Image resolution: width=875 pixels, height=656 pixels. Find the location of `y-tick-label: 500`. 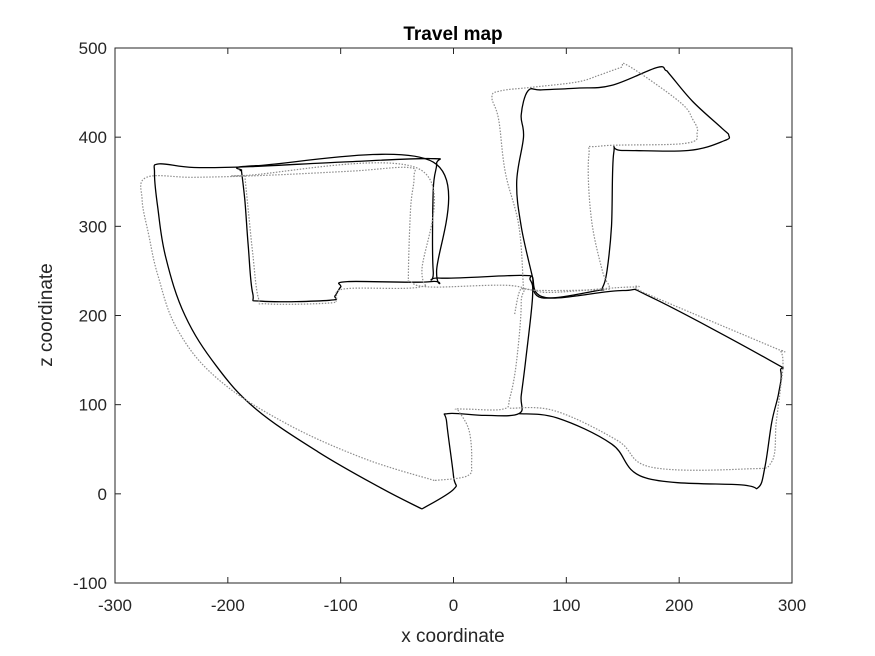

y-tick-label: 500 is located at coordinates (93, 48).